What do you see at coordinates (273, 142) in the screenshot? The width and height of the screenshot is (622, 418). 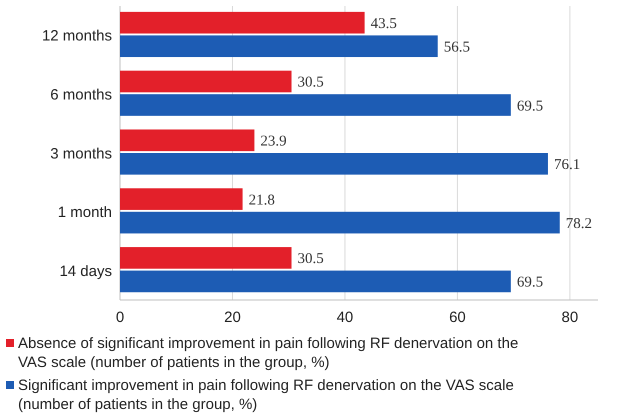 I see `data-label: 23.9` at bounding box center [273, 142].